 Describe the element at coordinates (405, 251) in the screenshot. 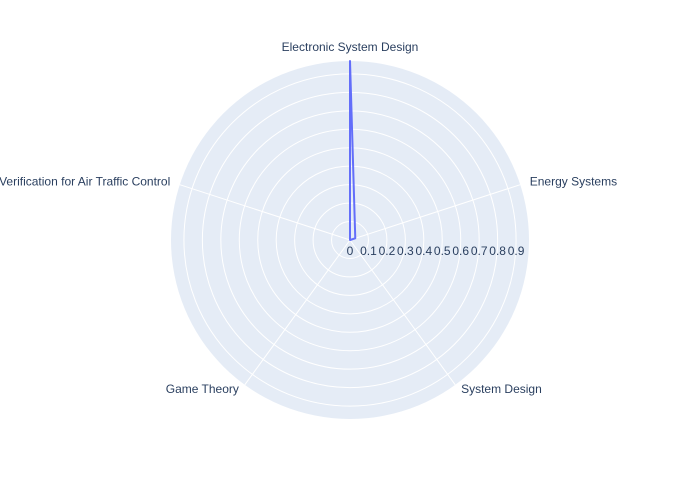

I see `radial-tick-label: 0.3` at that location.